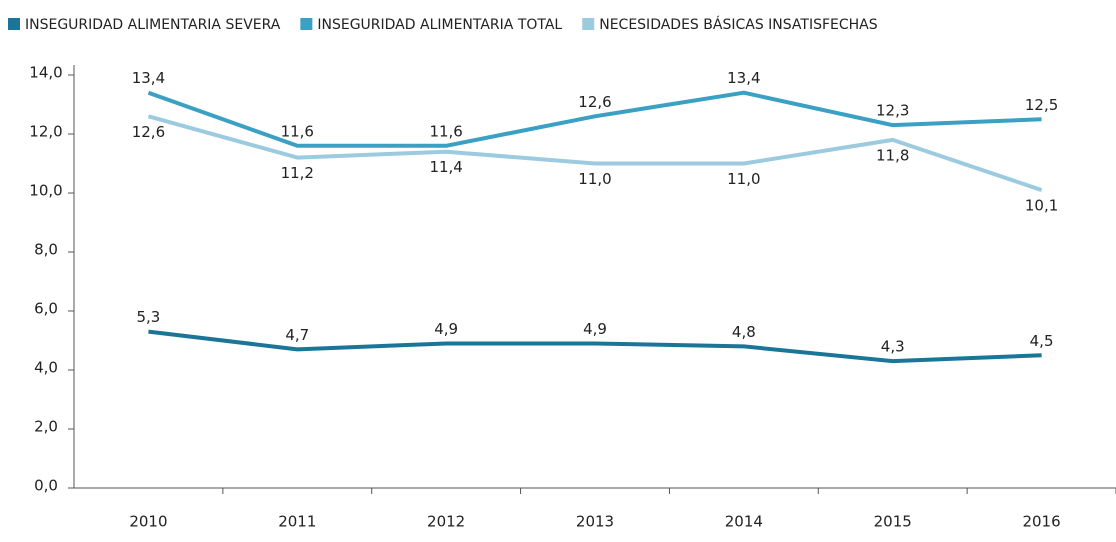  Describe the element at coordinates (892, 111) in the screenshot. I see `data-label: 12,3` at that location.